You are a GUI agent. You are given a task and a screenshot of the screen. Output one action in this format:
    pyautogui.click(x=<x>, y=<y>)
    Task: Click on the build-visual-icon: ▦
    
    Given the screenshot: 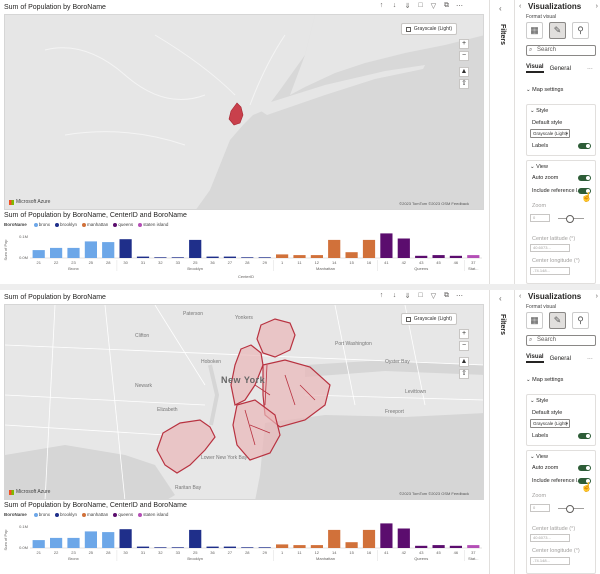 What is the action you would take?
    pyautogui.click(x=534, y=30)
    